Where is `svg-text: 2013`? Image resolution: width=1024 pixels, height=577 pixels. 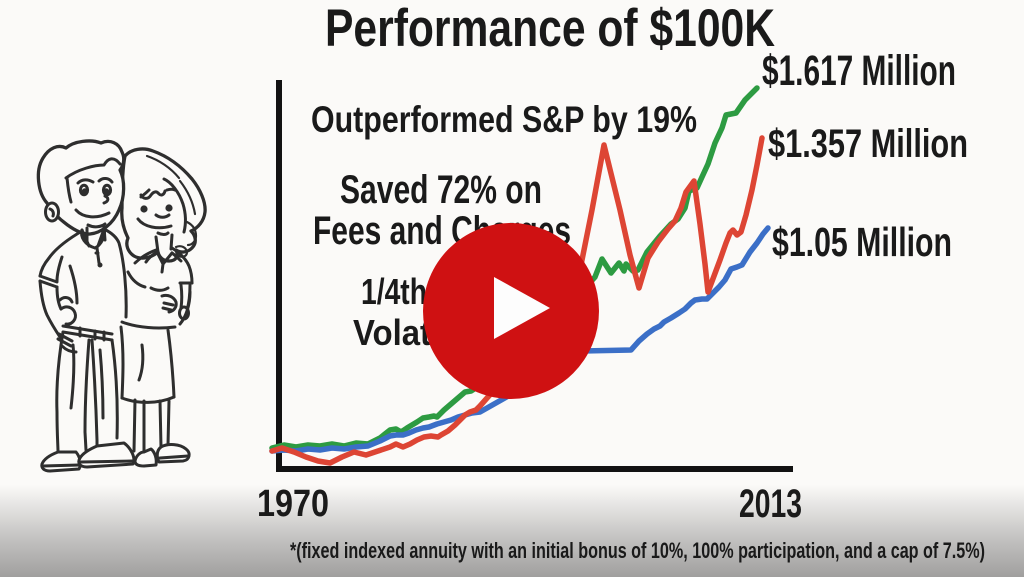 svg-text: 2013 is located at coordinates (770, 504).